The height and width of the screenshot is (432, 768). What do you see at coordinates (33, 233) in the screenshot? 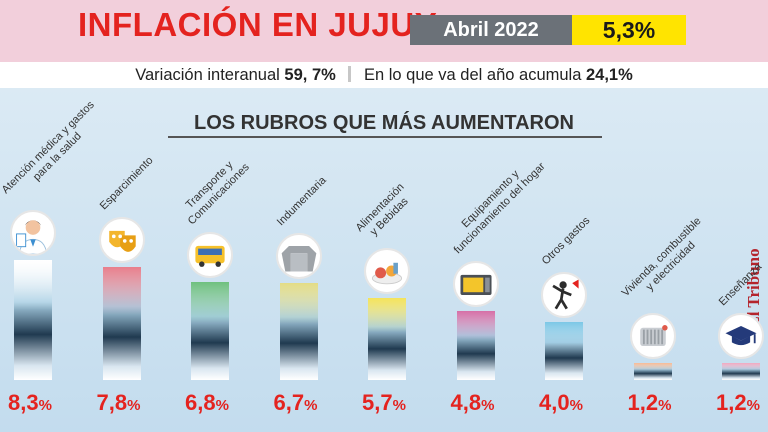
I see `doctor-icon` at bounding box center [33, 233].